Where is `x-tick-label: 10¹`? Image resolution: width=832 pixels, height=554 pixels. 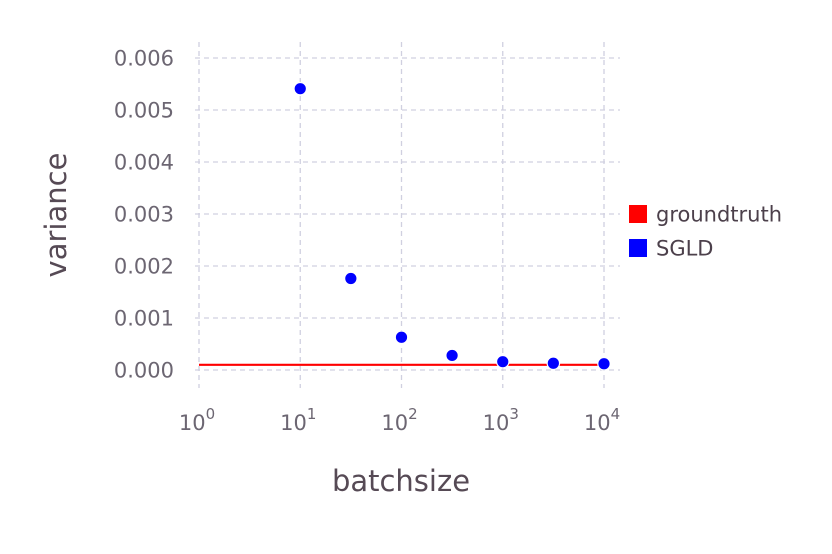 x-tick-label: 10¹ is located at coordinates (298, 420).